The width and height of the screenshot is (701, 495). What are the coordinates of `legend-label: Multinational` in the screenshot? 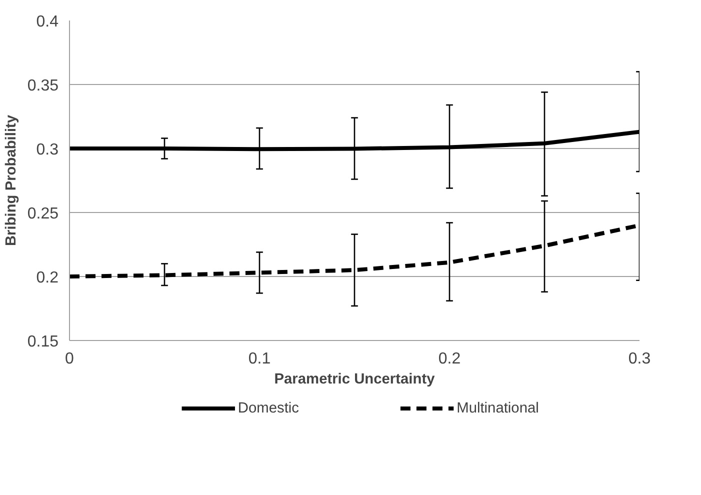 It's located at (497, 408).